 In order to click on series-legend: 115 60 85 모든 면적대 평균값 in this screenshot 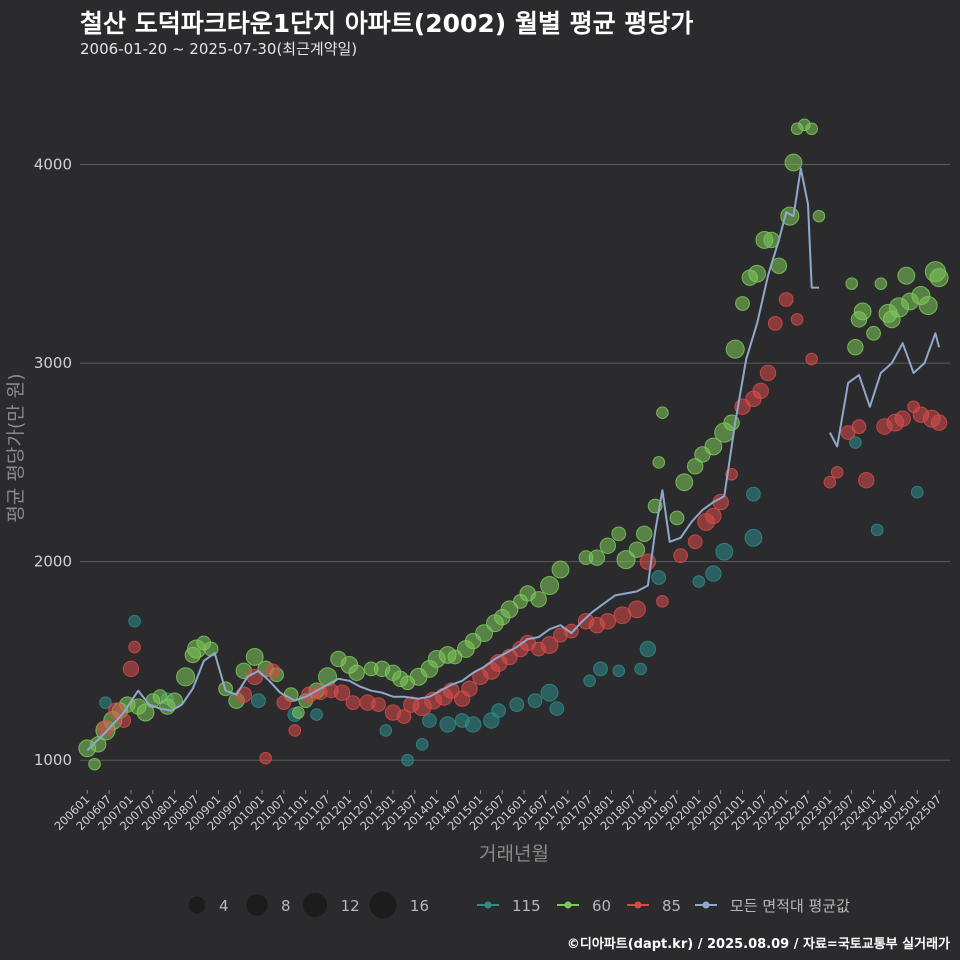, I will do `click(663, 906)`.